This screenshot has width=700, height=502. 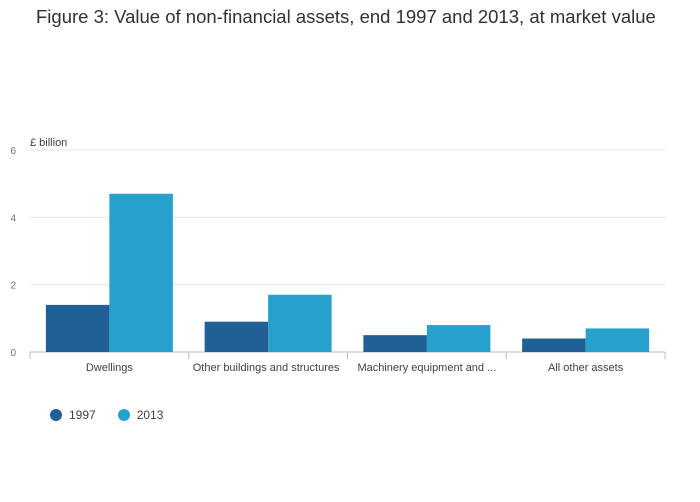 I want to click on y-tick-label-4: 4, so click(x=13, y=218).